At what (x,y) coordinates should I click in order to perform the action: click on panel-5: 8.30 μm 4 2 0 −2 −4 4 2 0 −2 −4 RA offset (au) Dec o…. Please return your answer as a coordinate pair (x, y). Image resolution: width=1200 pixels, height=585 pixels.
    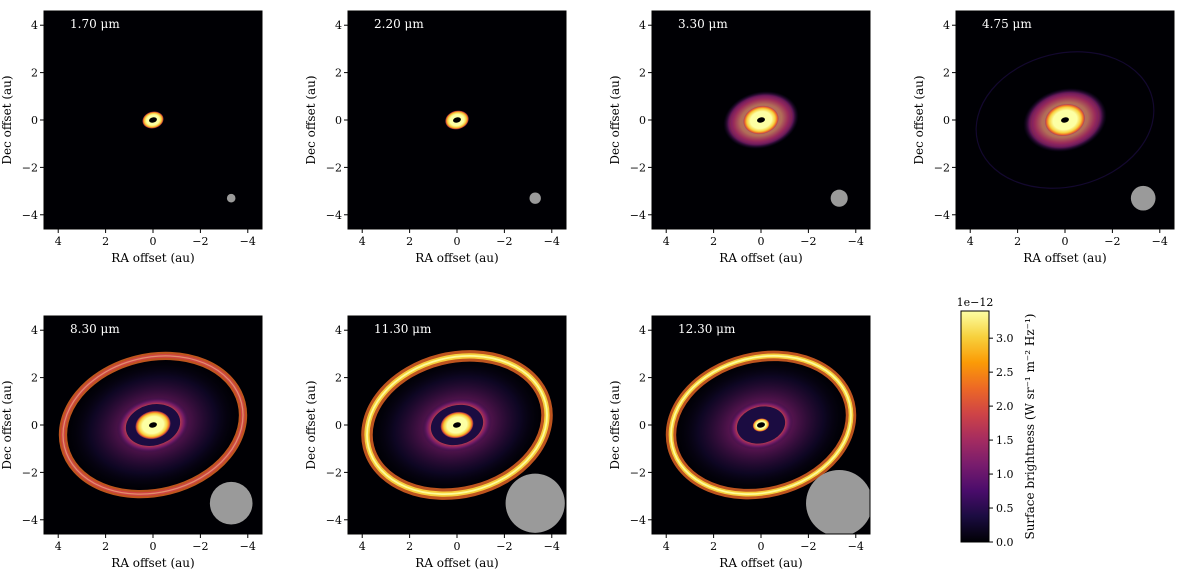
    Looking at the image, I should click on (131, 442).